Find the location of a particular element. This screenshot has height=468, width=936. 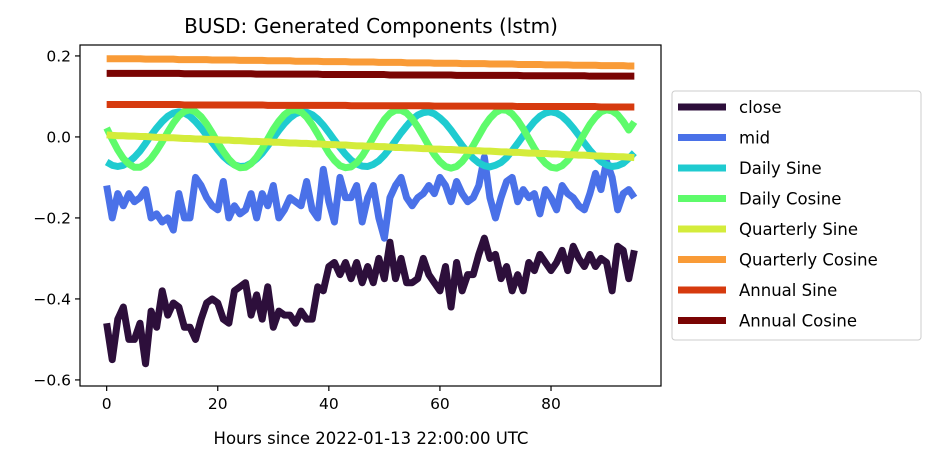

legend-label: Annual Sine is located at coordinates (788, 290).